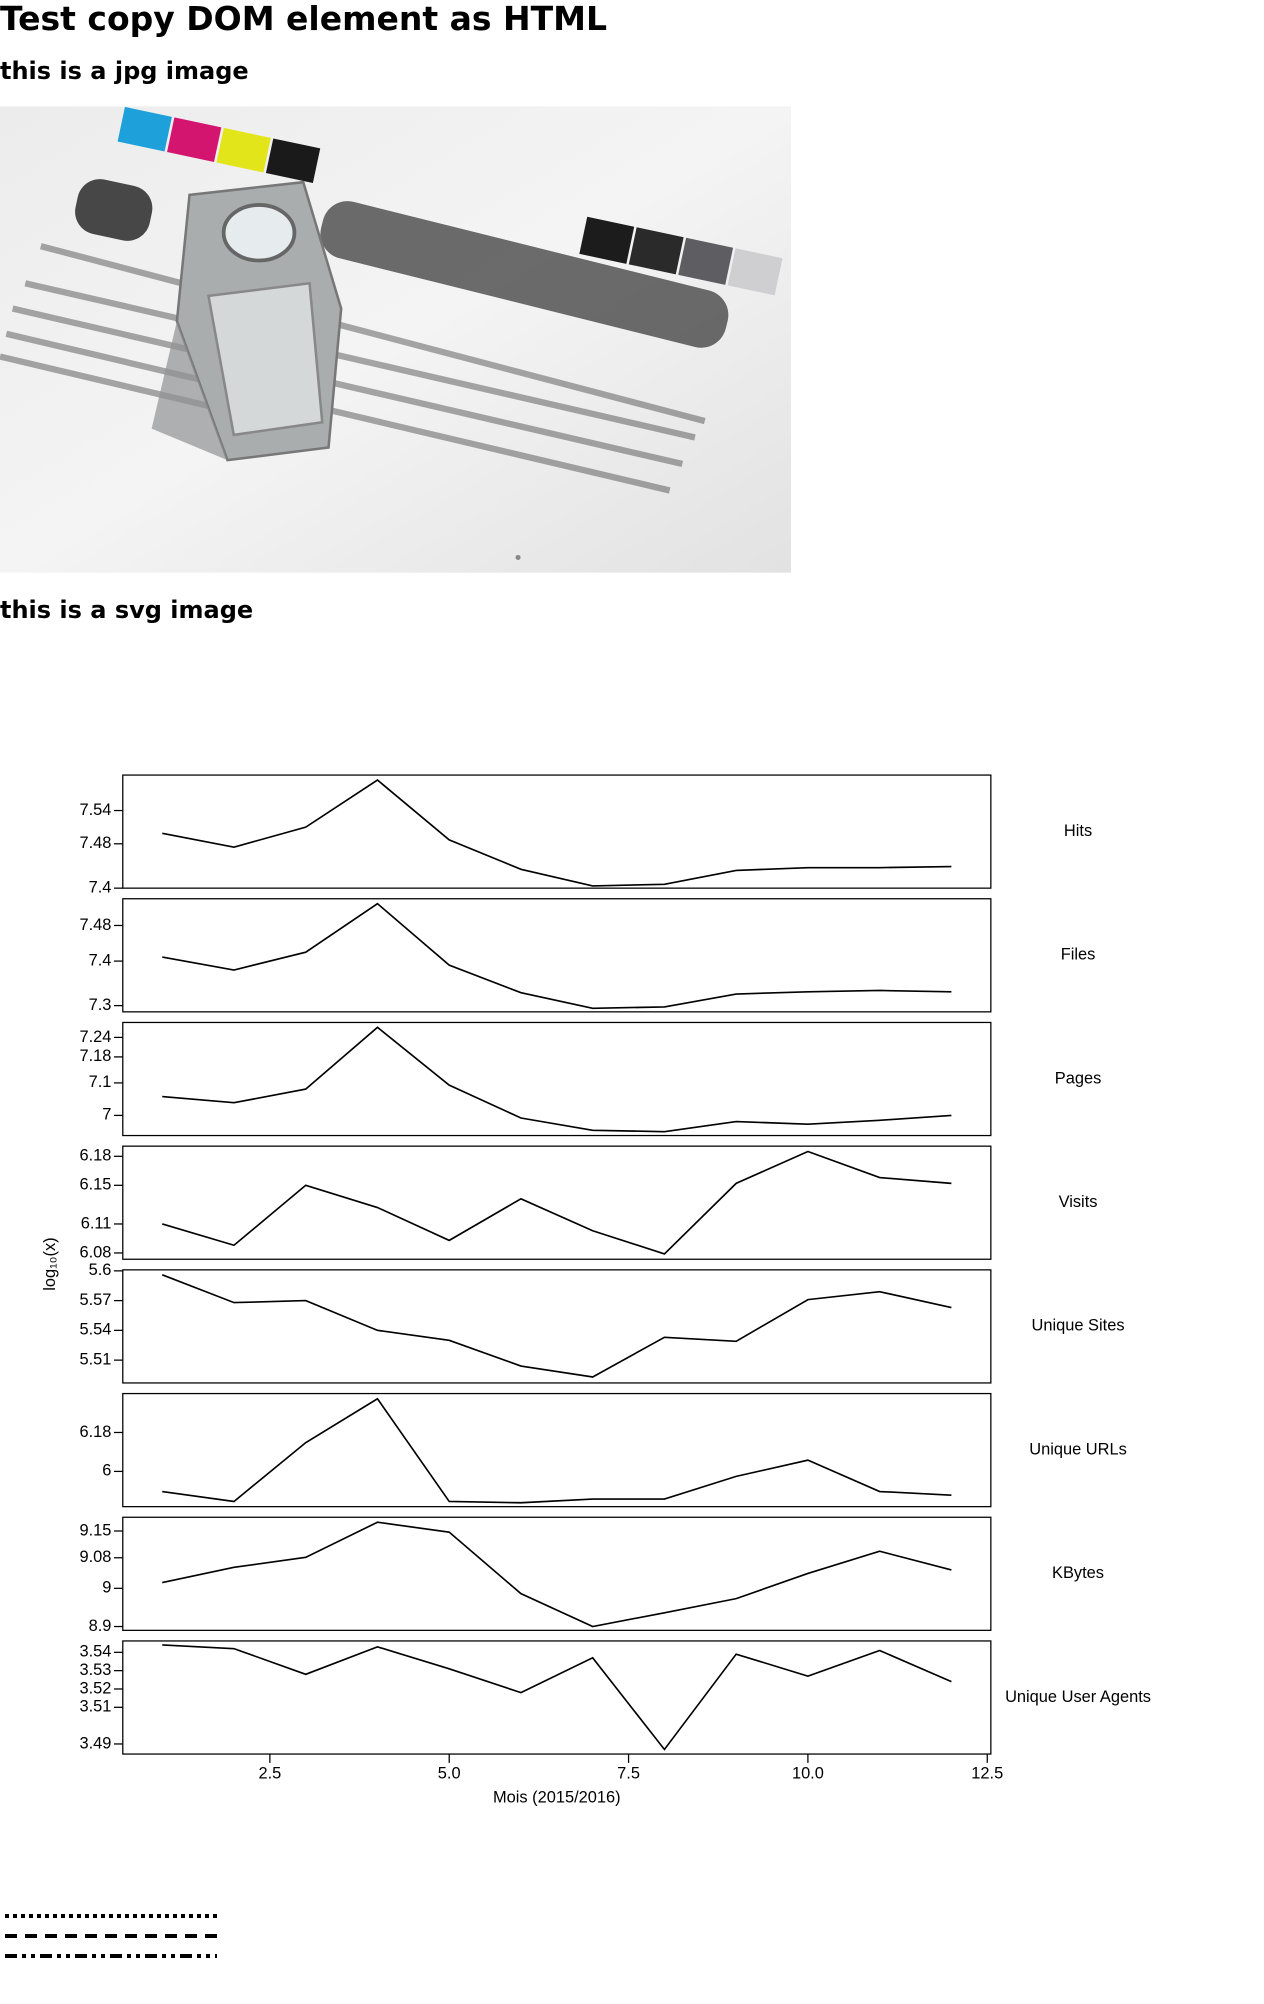 This screenshot has width=1264, height=2004. Describe the element at coordinates (95, 1300) in the screenshot. I see `y-tick-label: 5.57` at that location.